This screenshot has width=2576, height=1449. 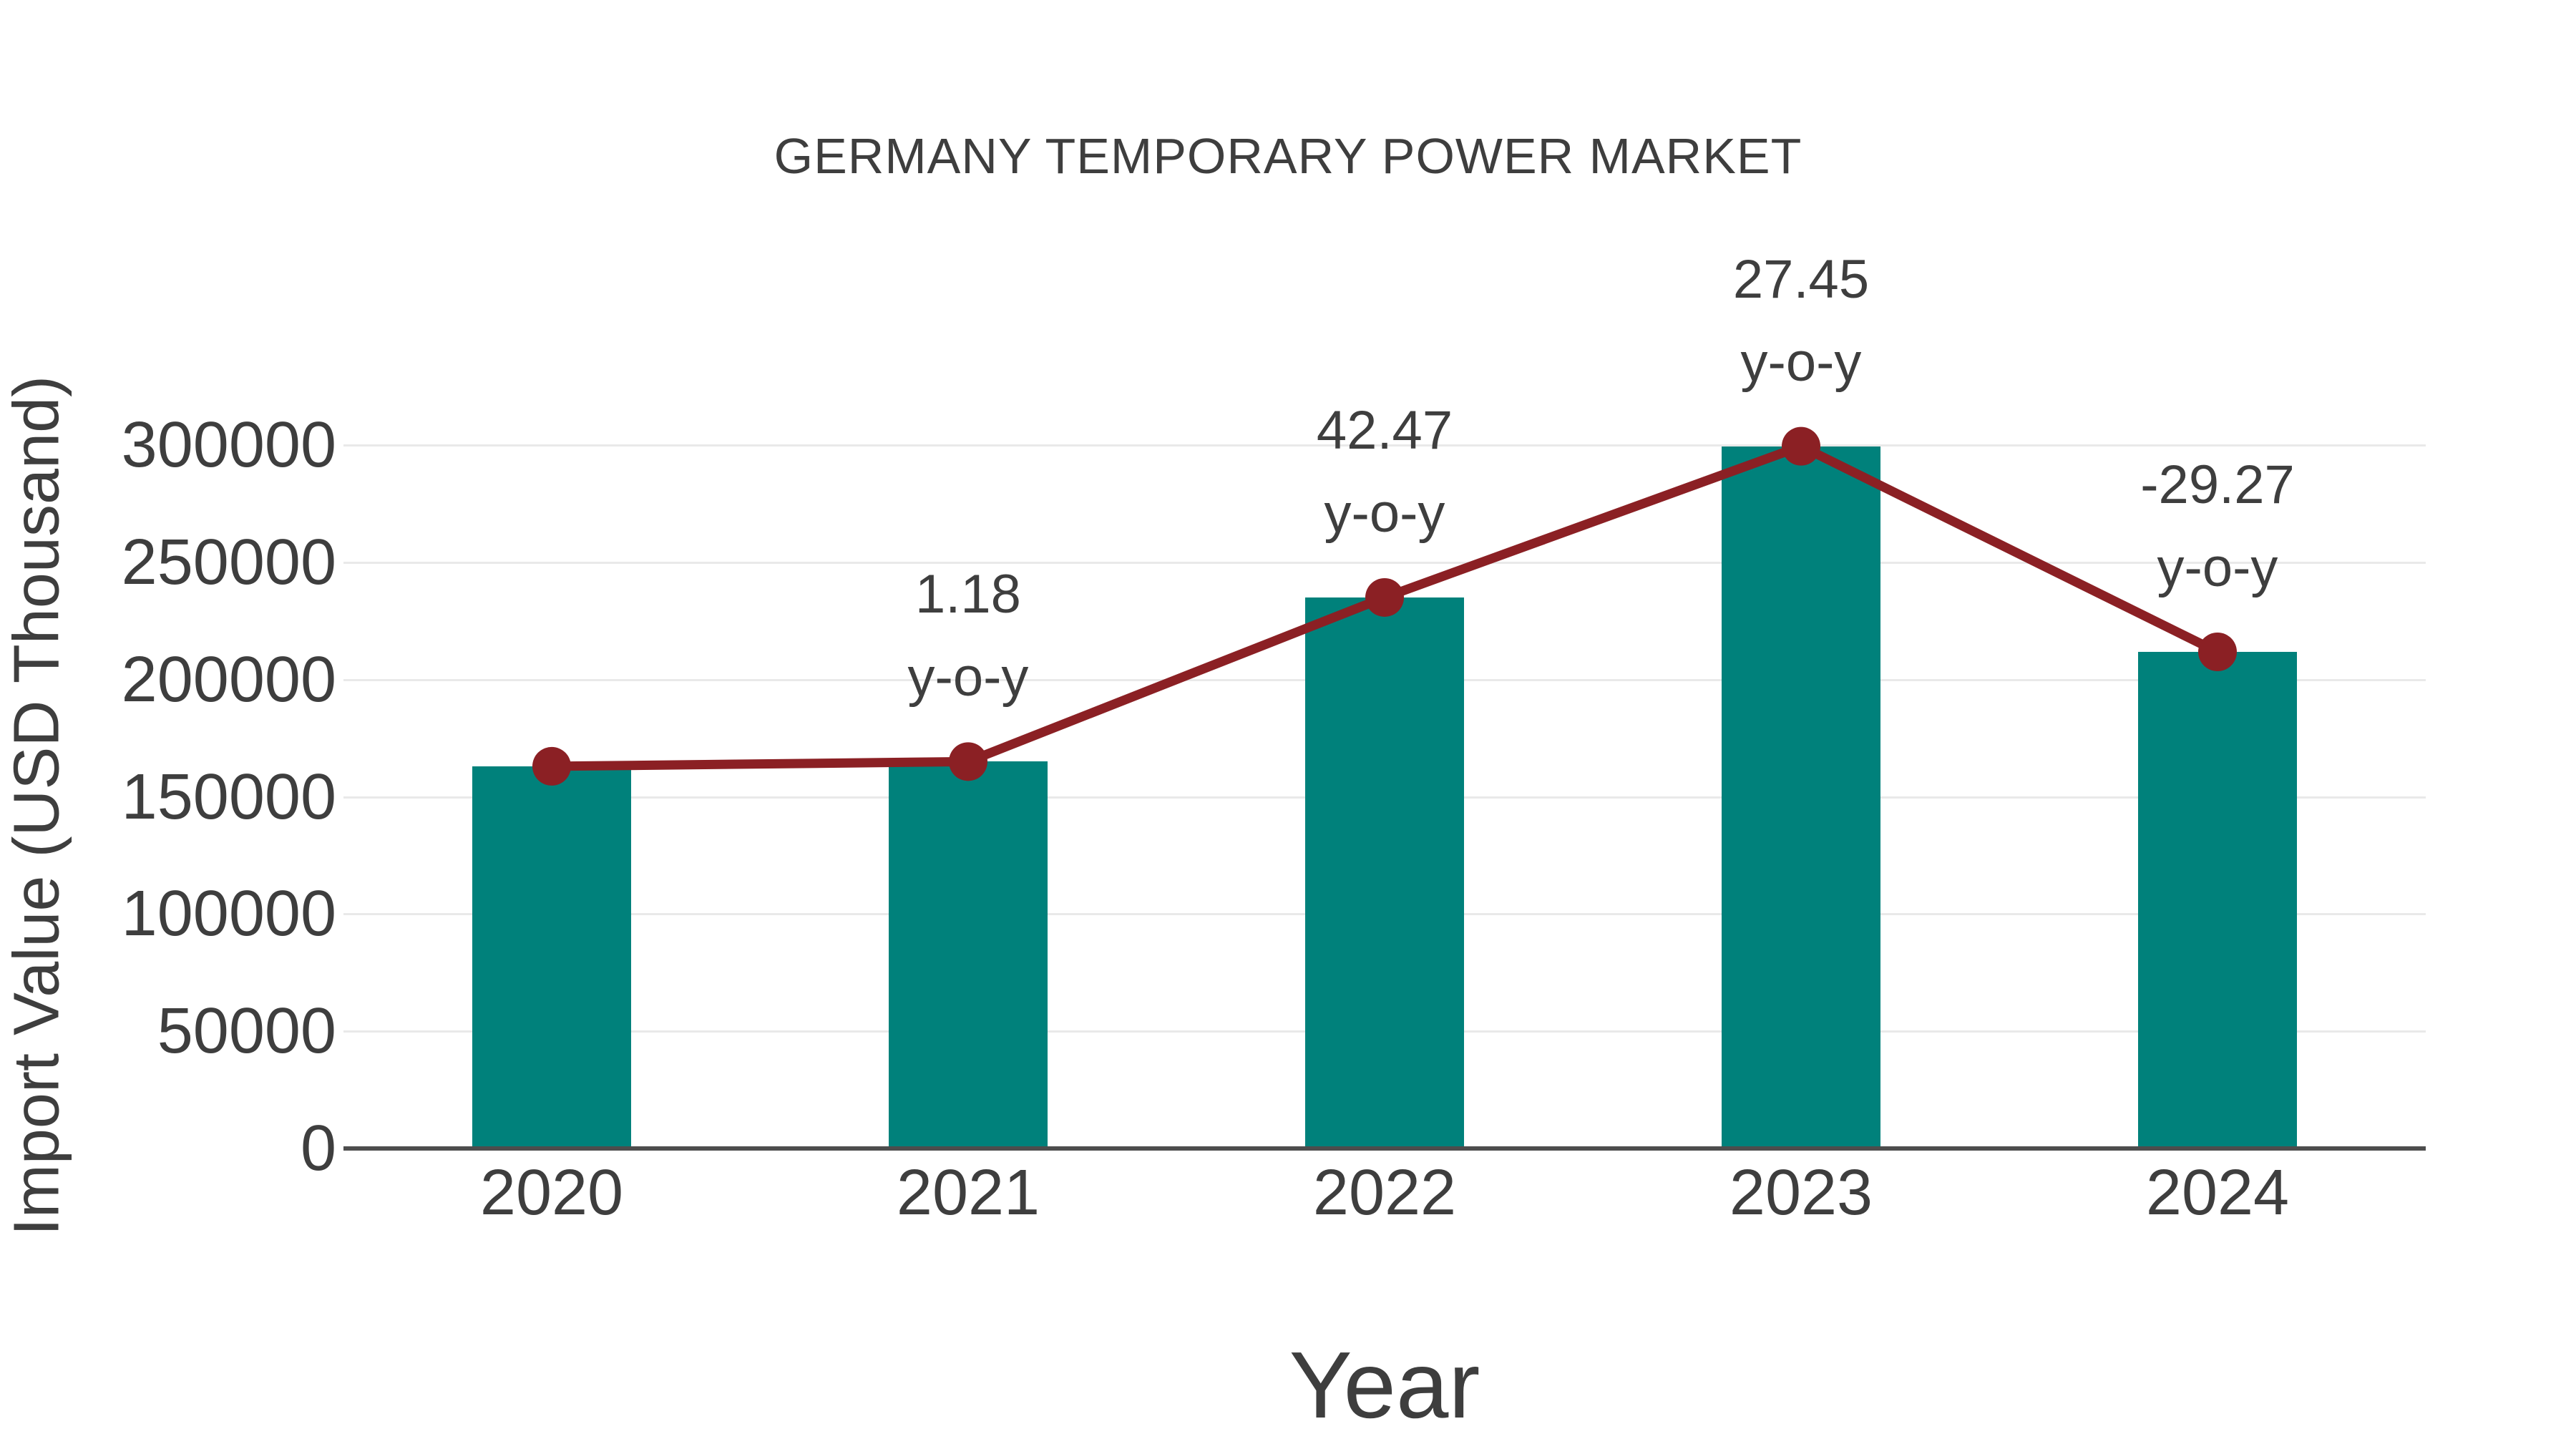 What do you see at coordinates (228, 445) in the screenshot?
I see `y-tick-label-300000: 300000` at bounding box center [228, 445].